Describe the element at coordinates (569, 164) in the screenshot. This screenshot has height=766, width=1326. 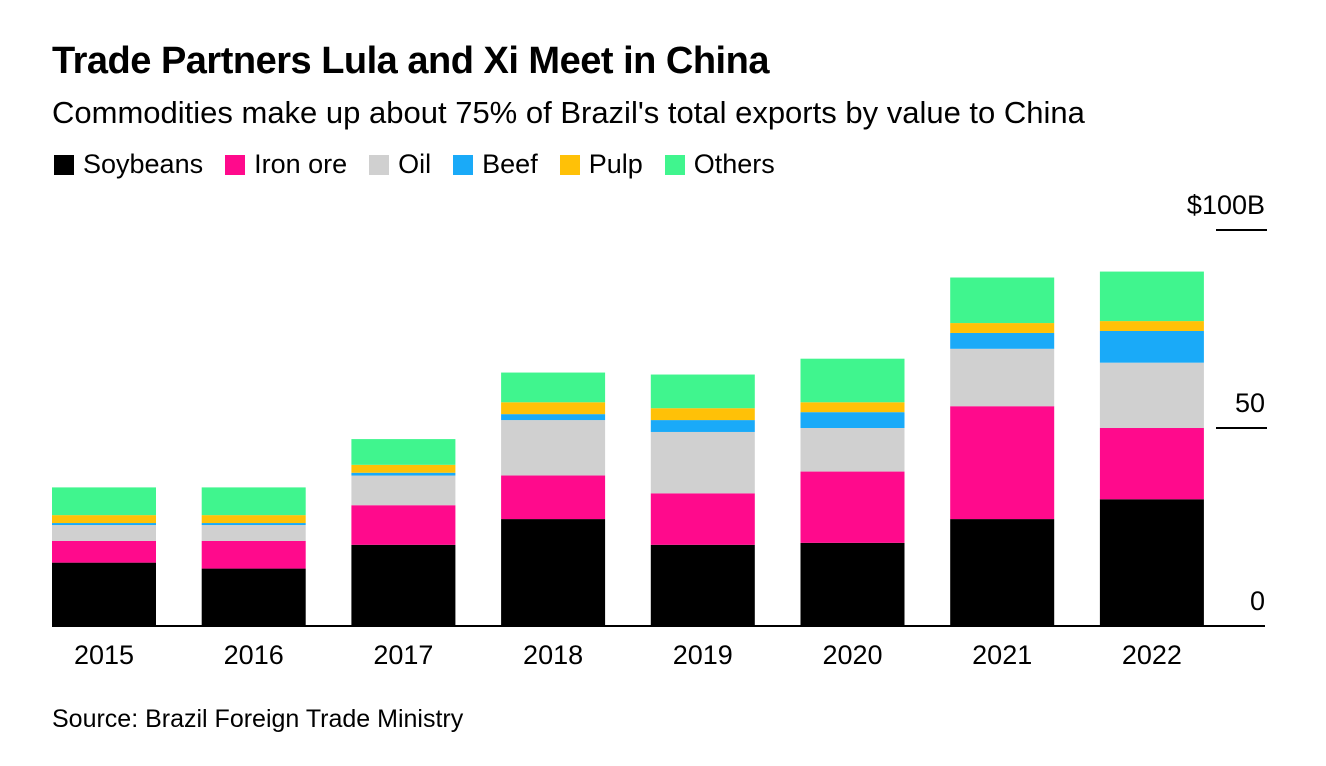
I see `legend-swatch-pulp` at that location.